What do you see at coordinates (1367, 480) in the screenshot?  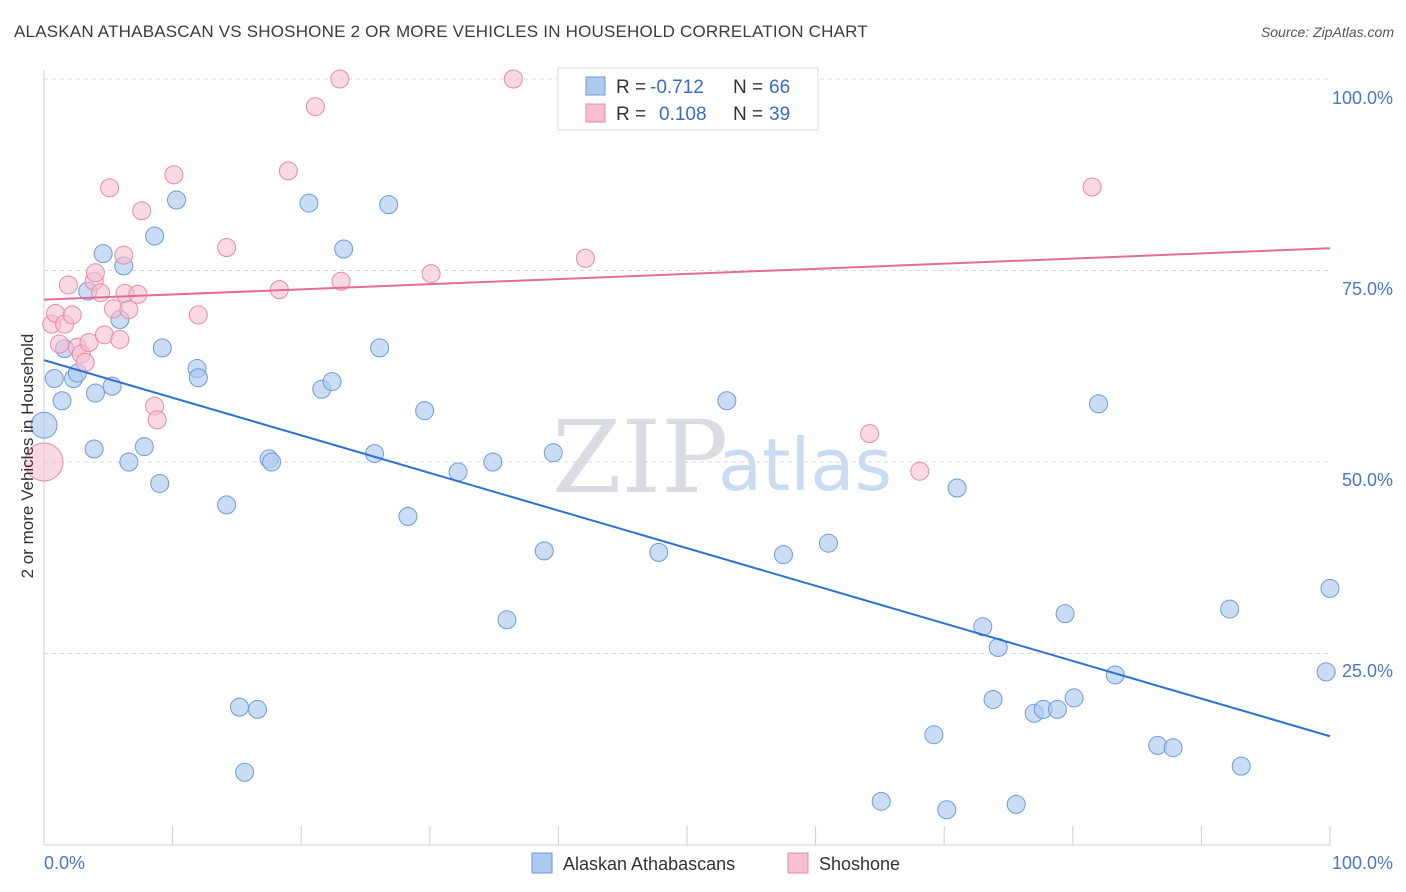 I see `y-tick-label-50: 50.0%` at bounding box center [1367, 480].